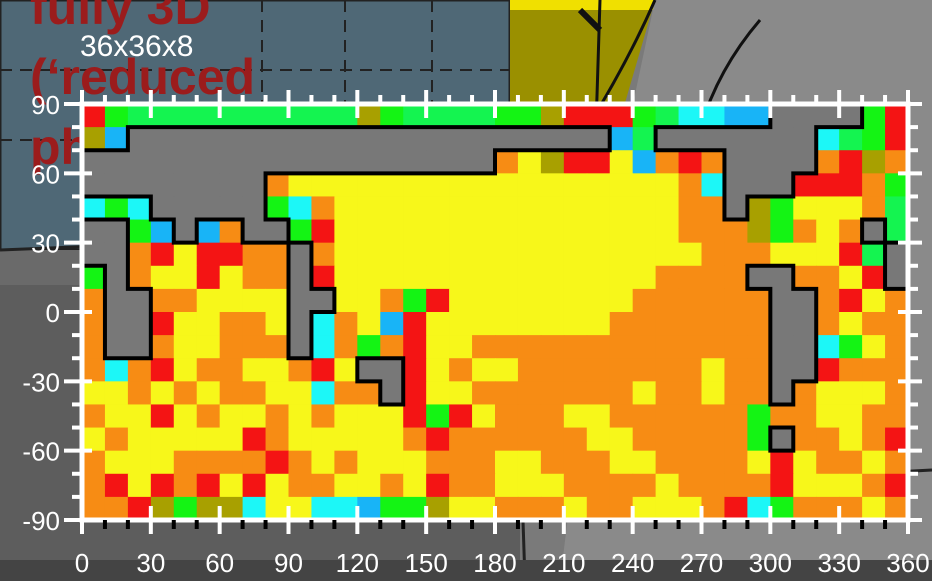 This screenshot has height=581, width=932. What do you see at coordinates (907, 563) in the screenshot?
I see `x-tick-label: 360` at bounding box center [907, 563].